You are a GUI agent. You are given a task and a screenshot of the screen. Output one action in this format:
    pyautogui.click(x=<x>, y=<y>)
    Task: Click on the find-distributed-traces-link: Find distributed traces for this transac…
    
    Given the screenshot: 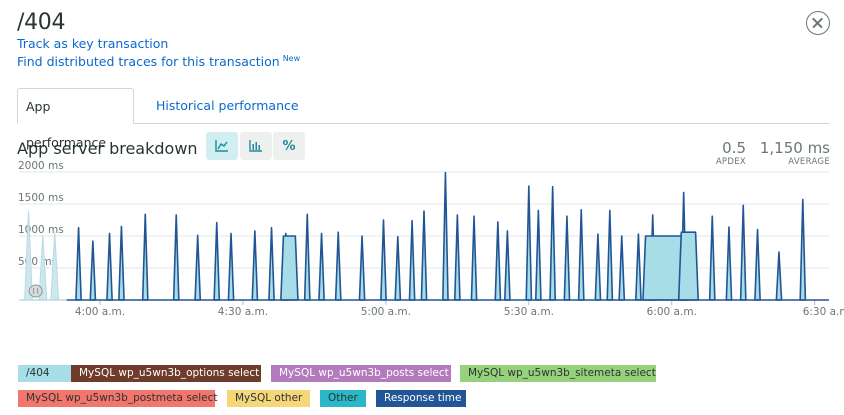 What is the action you would take?
    pyautogui.click(x=158, y=61)
    